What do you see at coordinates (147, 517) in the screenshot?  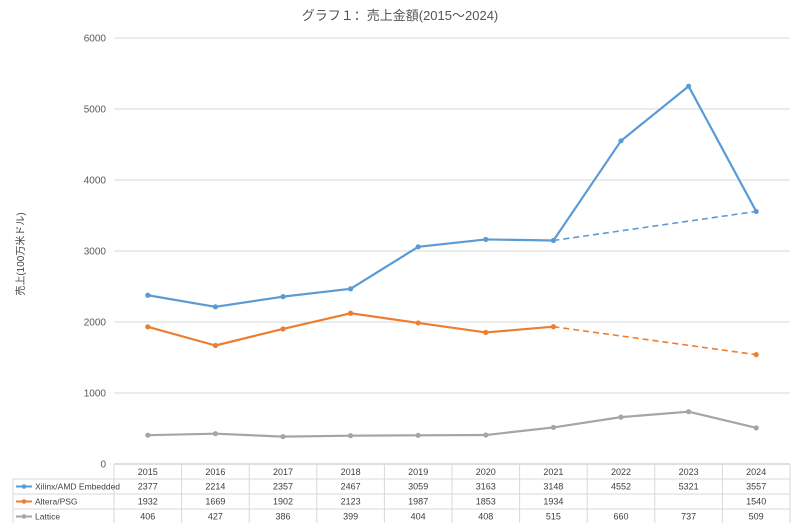 I see `data-label: 406` at bounding box center [147, 517].